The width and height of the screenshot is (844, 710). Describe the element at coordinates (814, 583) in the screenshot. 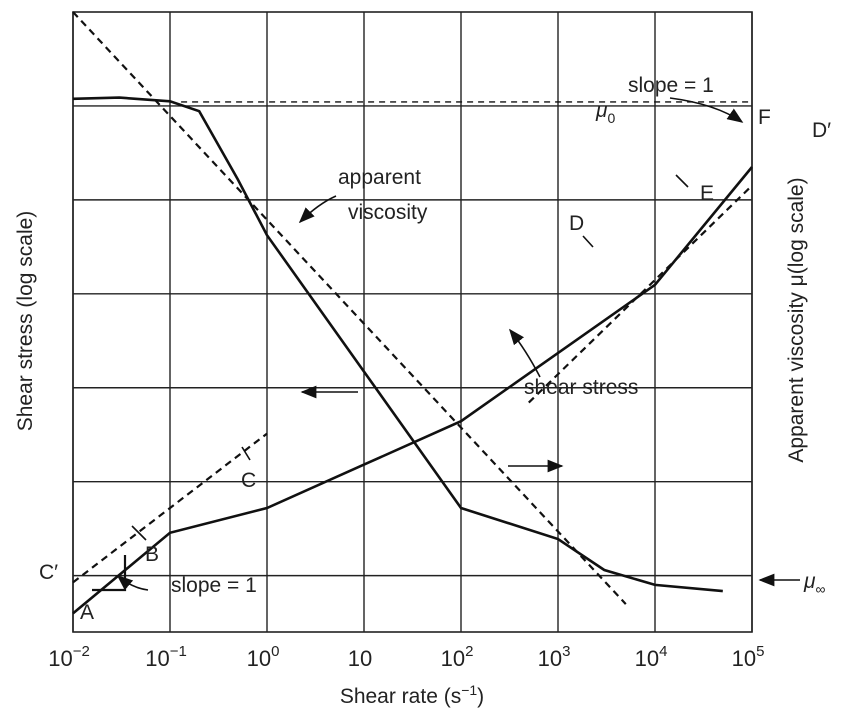

I see `mu-inf-label: μ∞` at that location.